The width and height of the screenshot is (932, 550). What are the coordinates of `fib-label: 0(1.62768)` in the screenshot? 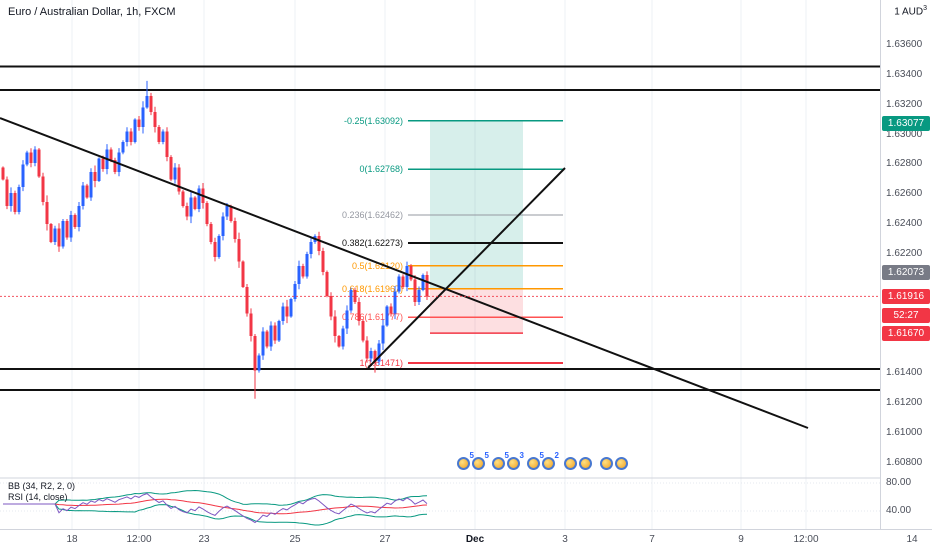 It's located at (381, 169).